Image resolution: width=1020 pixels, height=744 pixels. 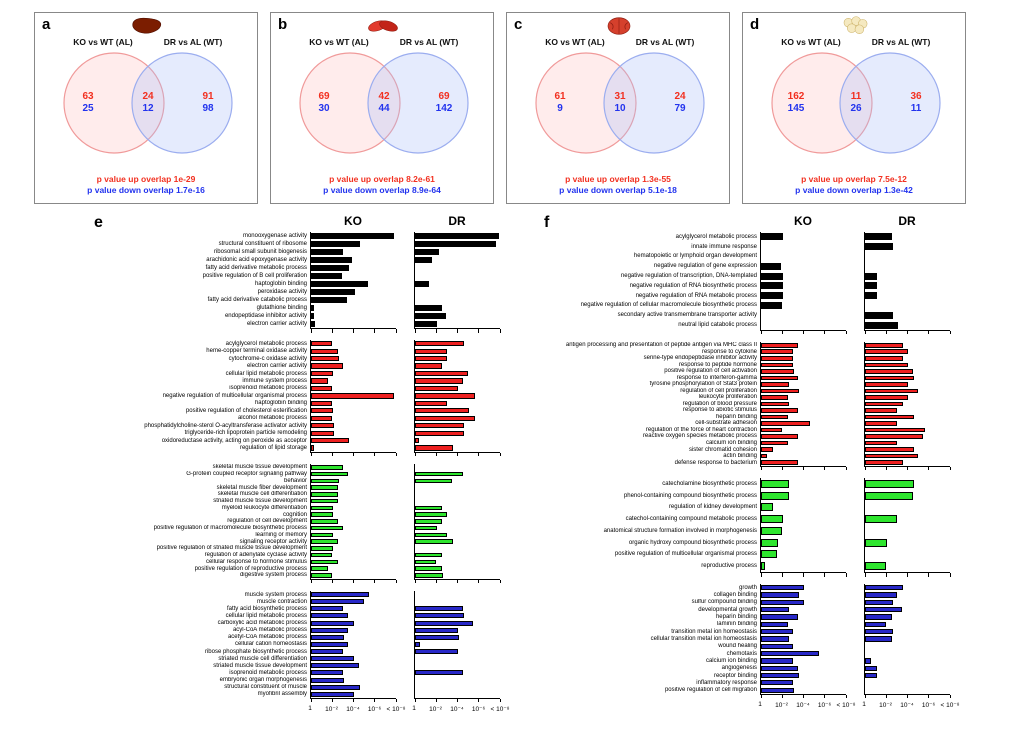 I want to click on left-up-count: 69, so click(x=324, y=96).